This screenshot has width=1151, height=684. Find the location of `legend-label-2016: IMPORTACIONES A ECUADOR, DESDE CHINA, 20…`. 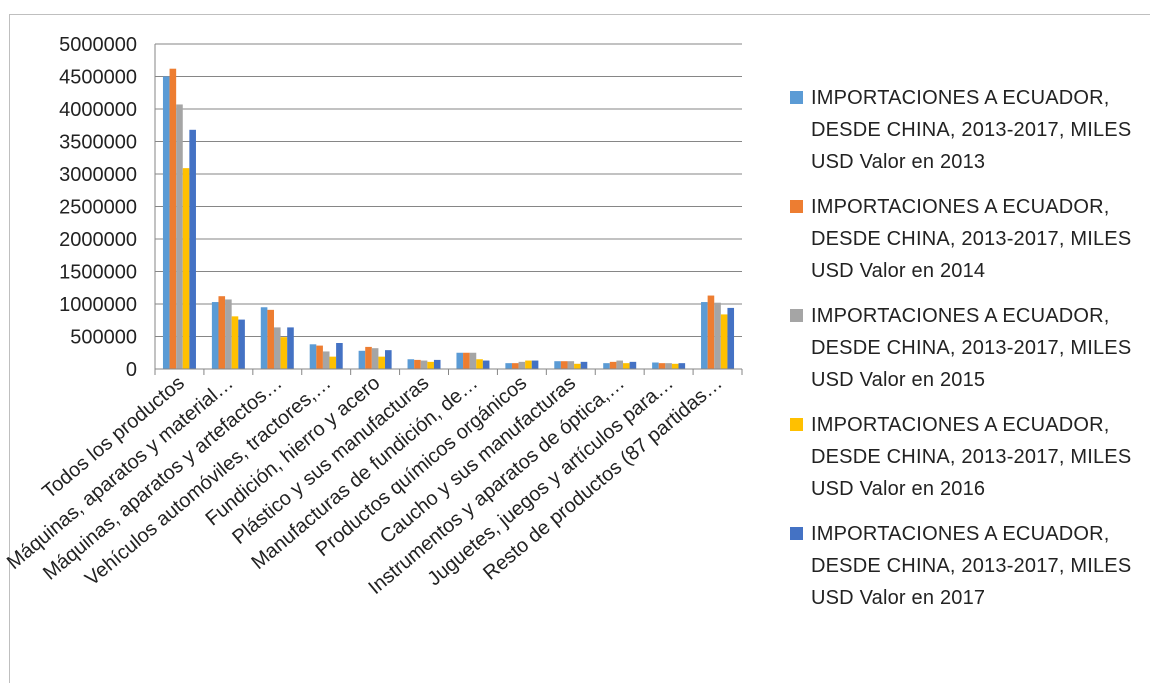

legend-label-2016: IMPORTACIONES A ECUADOR, DESDE CHINA, 20… is located at coordinates (971, 457).